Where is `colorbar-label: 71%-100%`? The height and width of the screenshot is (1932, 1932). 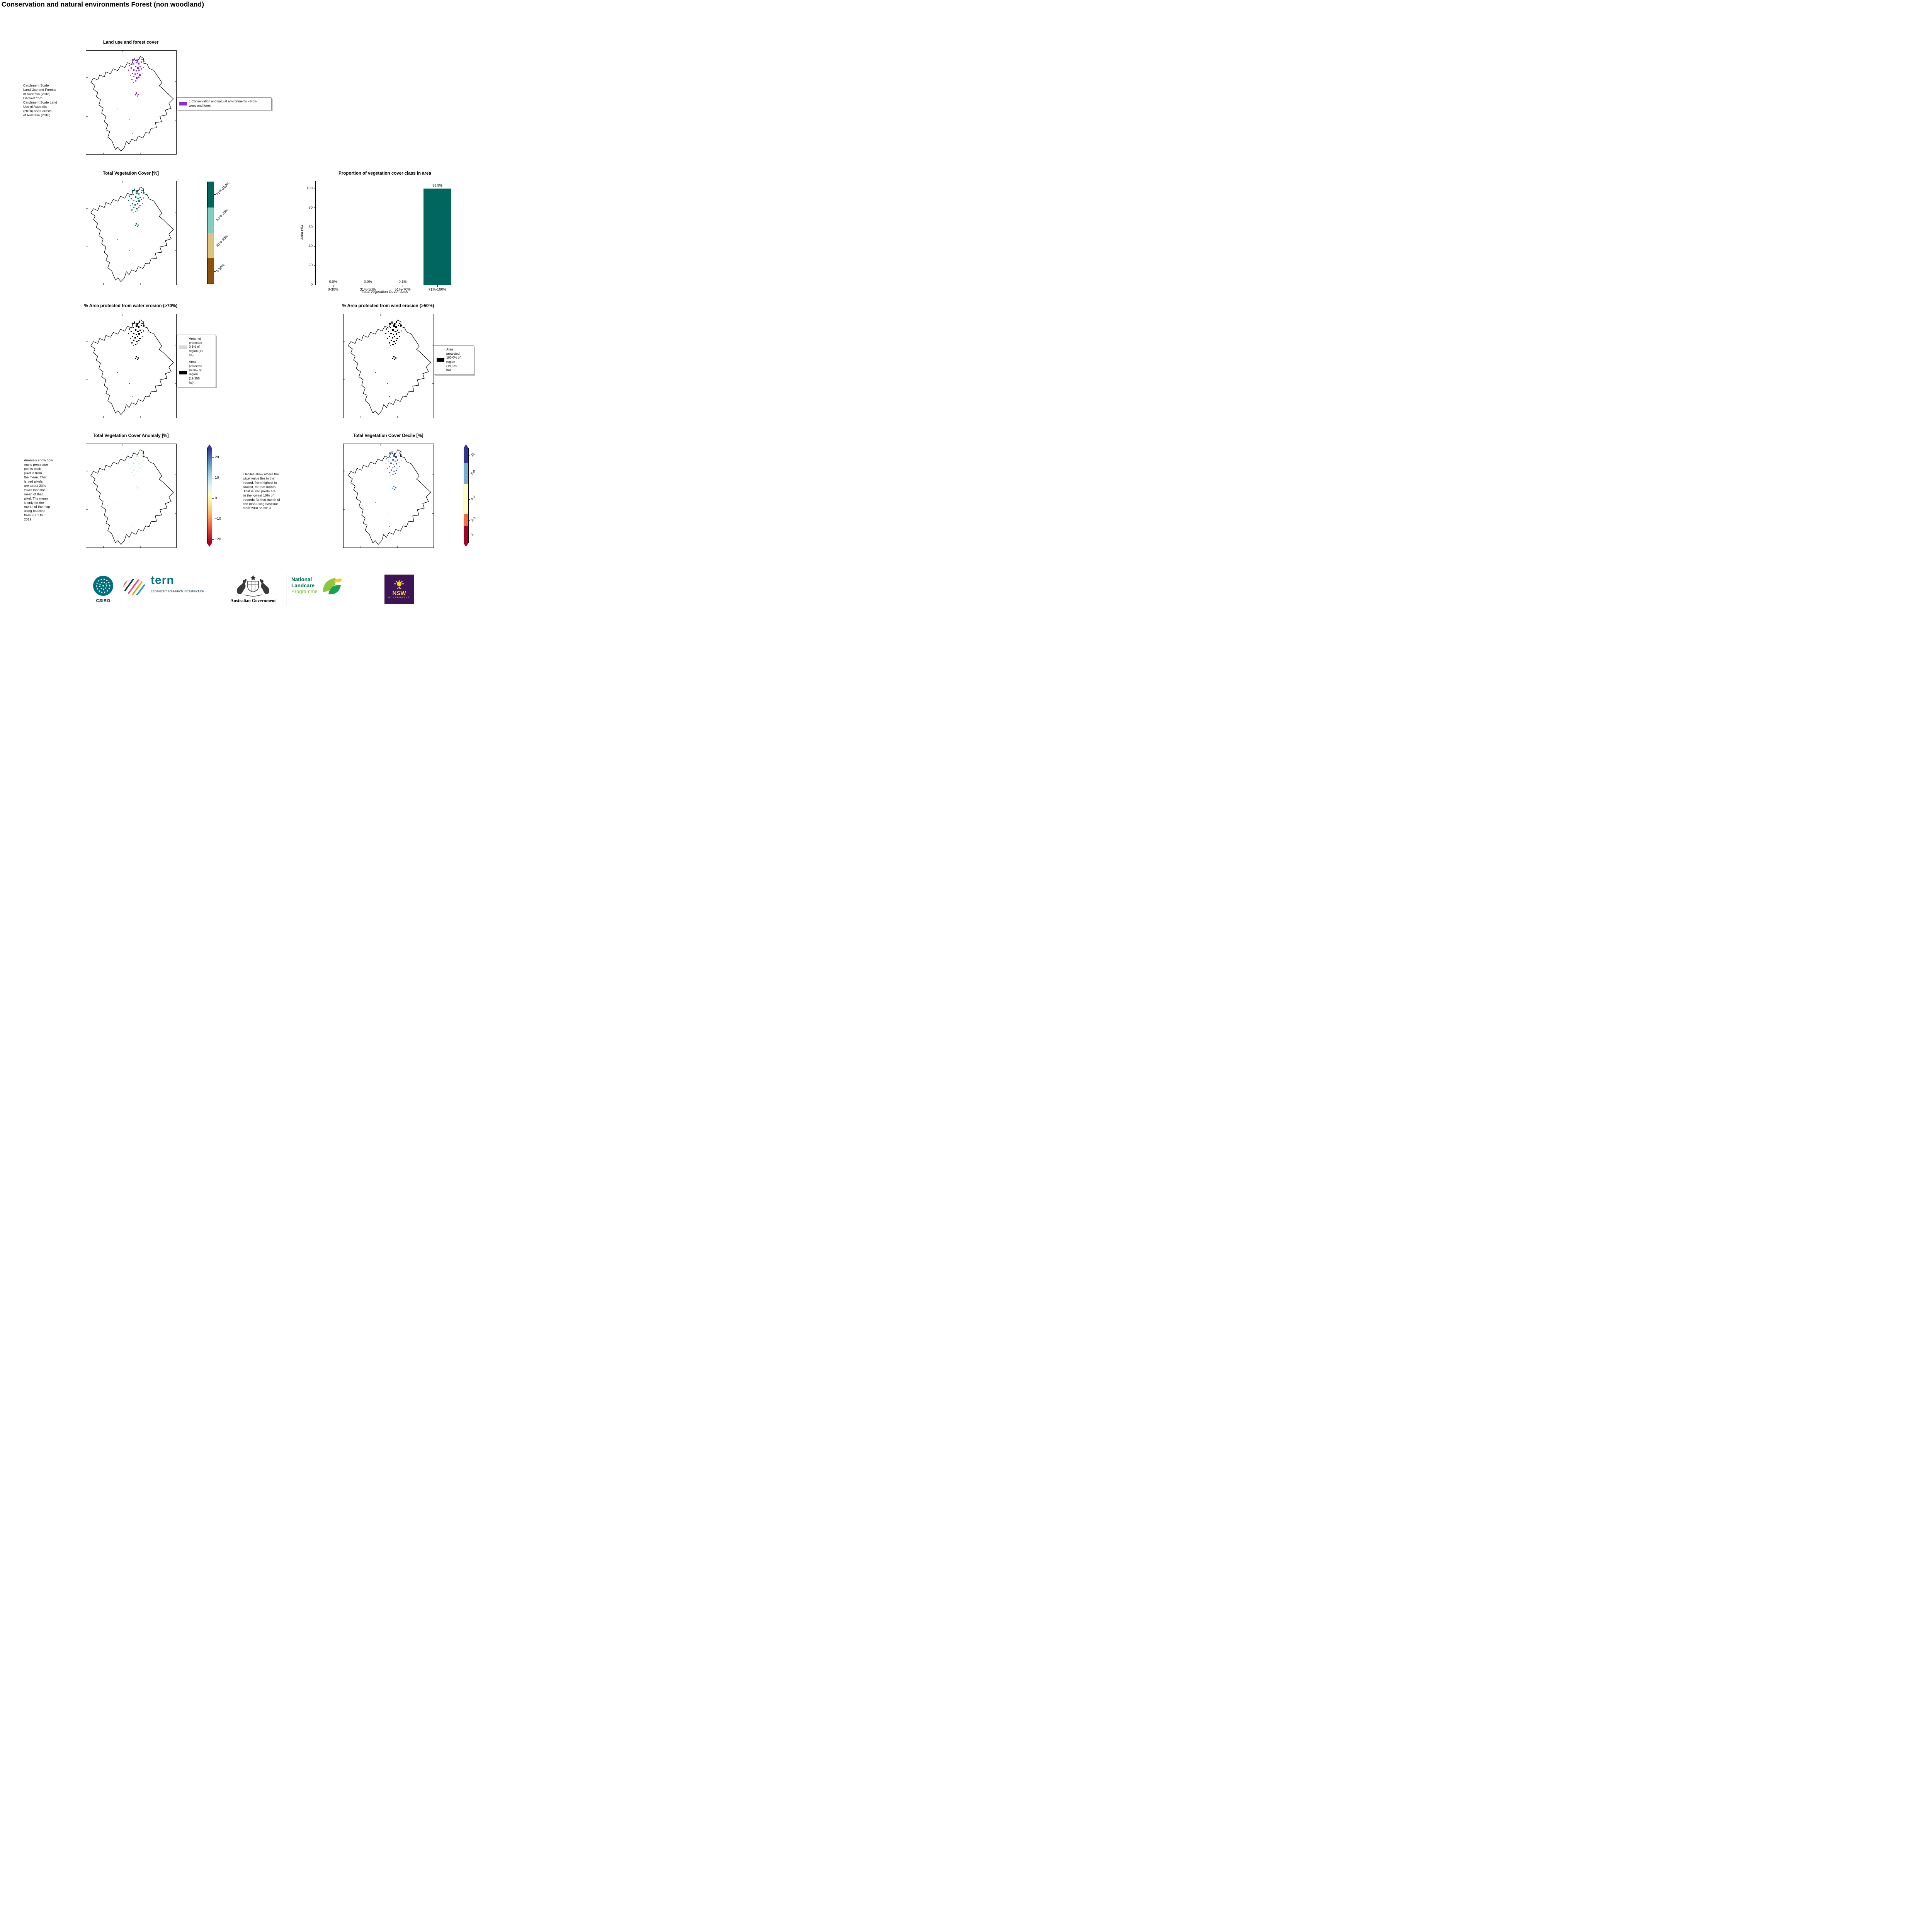 colorbar-label: 71%-100% is located at coordinates (223, 189).